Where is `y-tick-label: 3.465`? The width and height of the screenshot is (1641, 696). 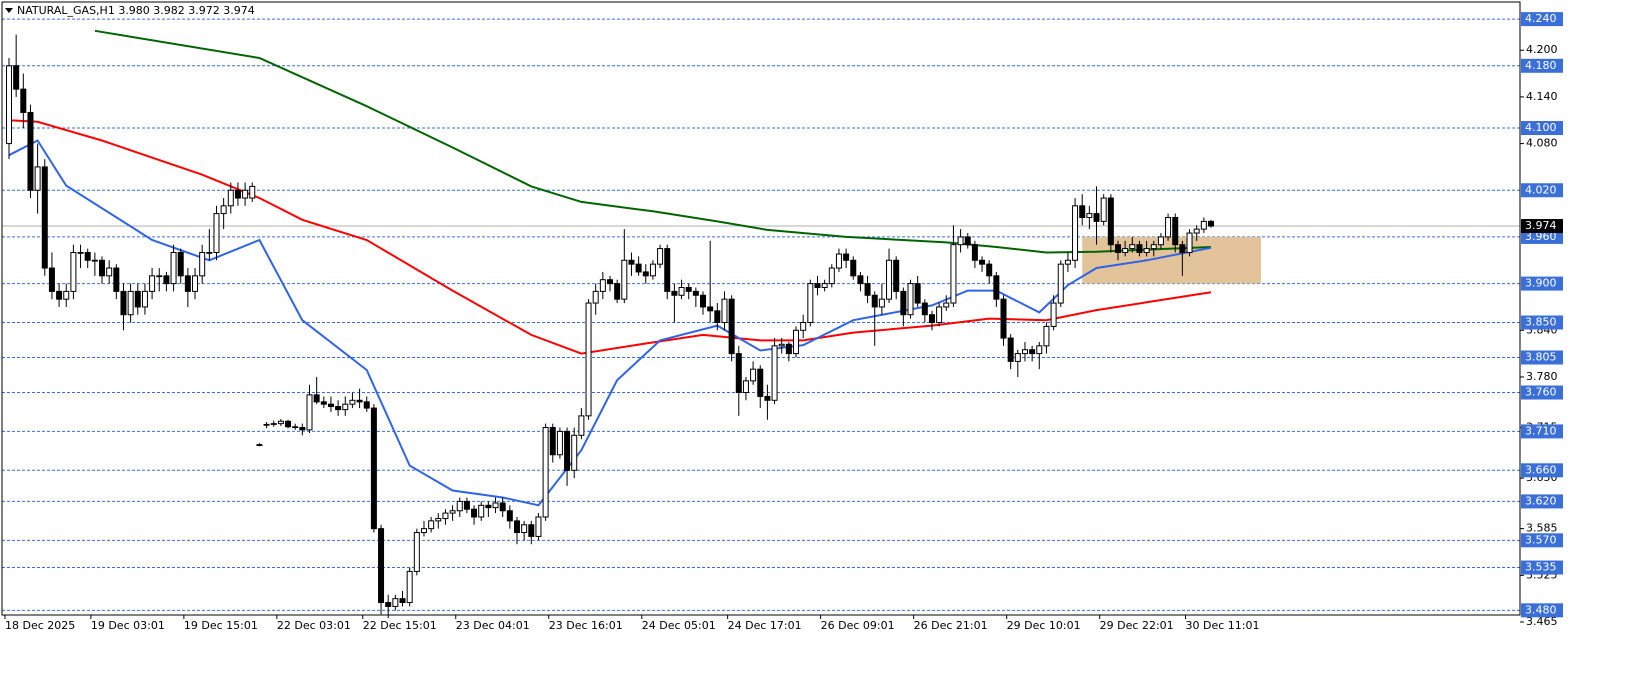
y-tick-label: 3.465 is located at coordinates (1542, 621).